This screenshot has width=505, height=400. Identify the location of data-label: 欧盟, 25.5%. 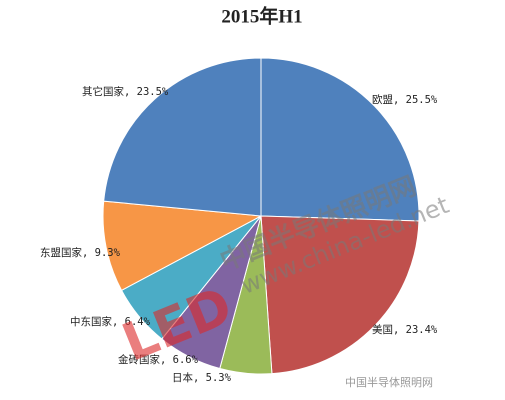
(405, 100).